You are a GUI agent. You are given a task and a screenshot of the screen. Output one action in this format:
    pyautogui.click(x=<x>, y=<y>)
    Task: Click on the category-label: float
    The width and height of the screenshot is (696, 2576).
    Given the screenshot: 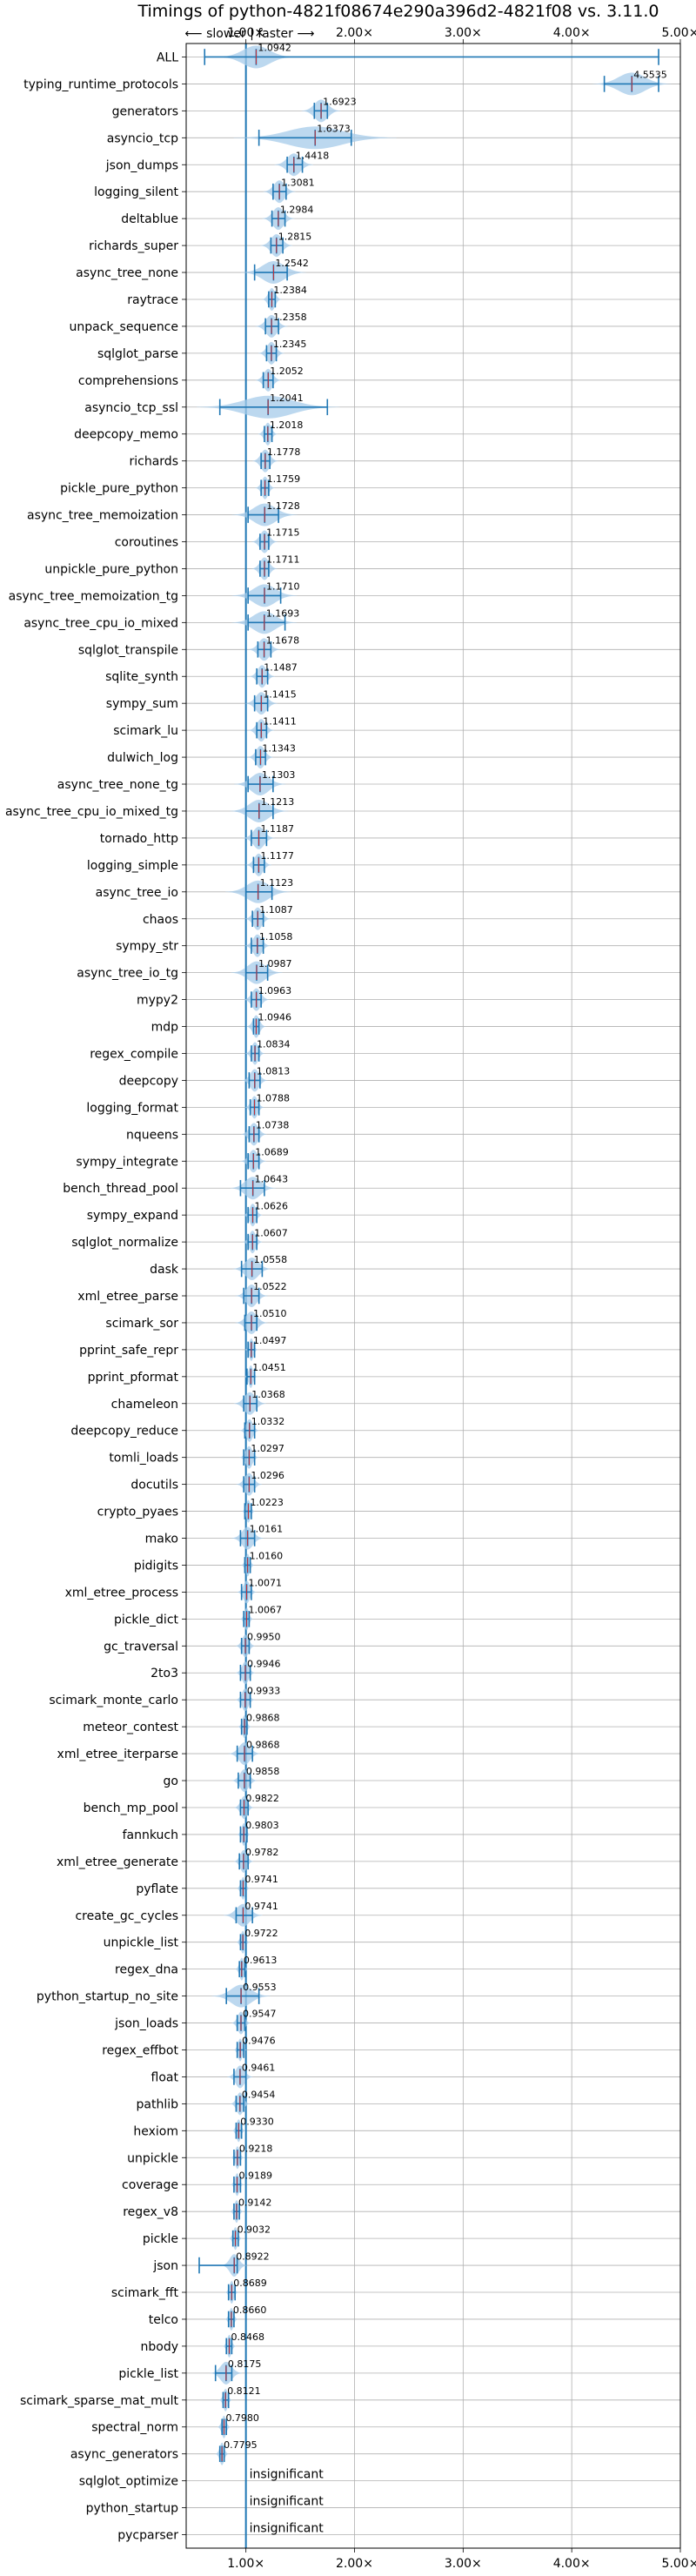 What is the action you would take?
    pyautogui.click(x=165, y=2077)
    